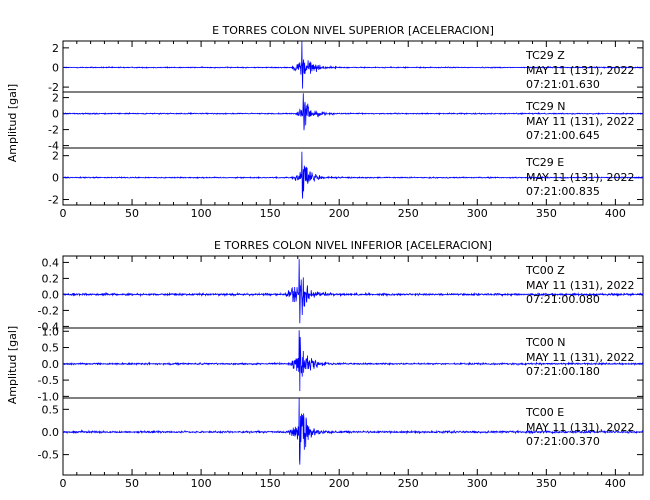  I want to click on trace-station-component: TC00 N, so click(545, 342).